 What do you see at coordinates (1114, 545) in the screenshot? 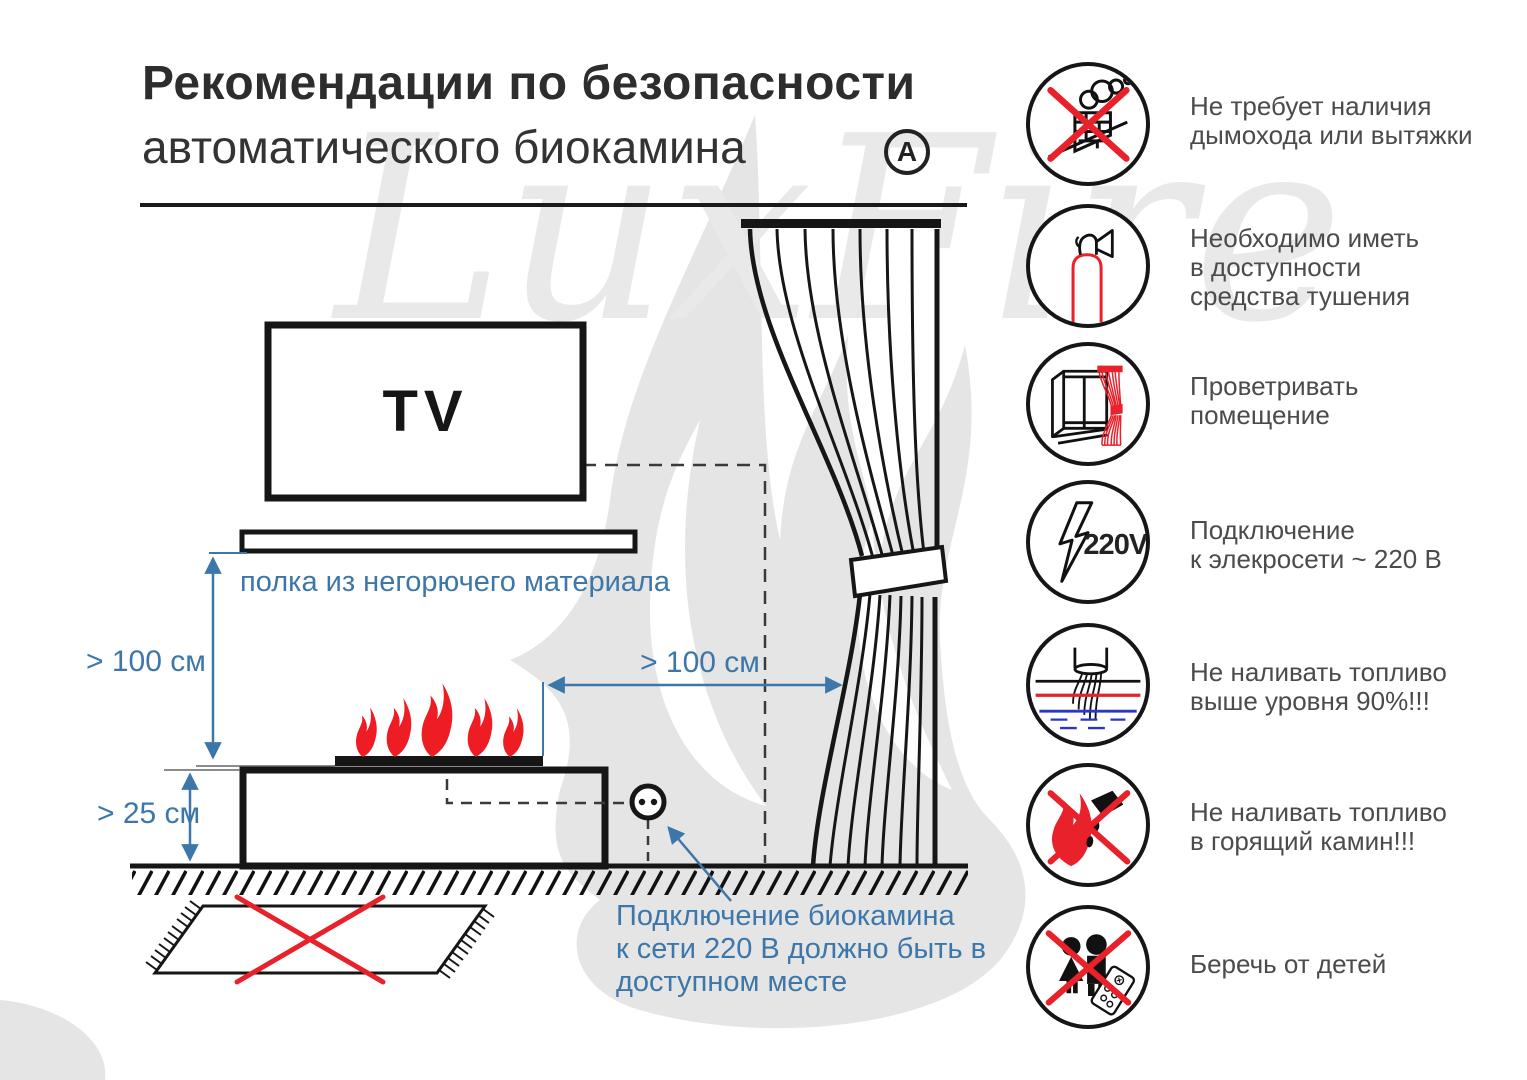
I see `voltage-badge: 220V` at bounding box center [1114, 545].